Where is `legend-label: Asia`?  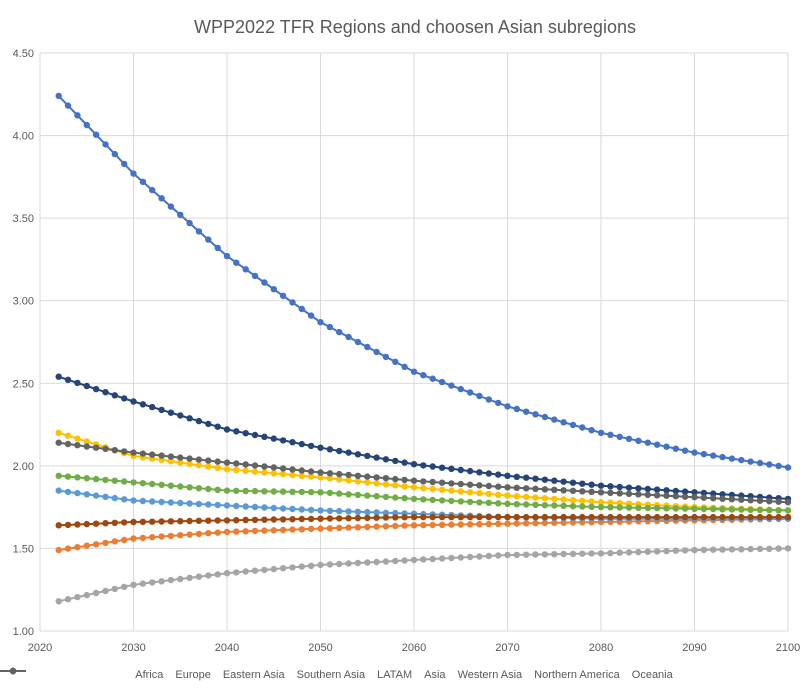
legend-label: Asia is located at coordinates (435, 675).